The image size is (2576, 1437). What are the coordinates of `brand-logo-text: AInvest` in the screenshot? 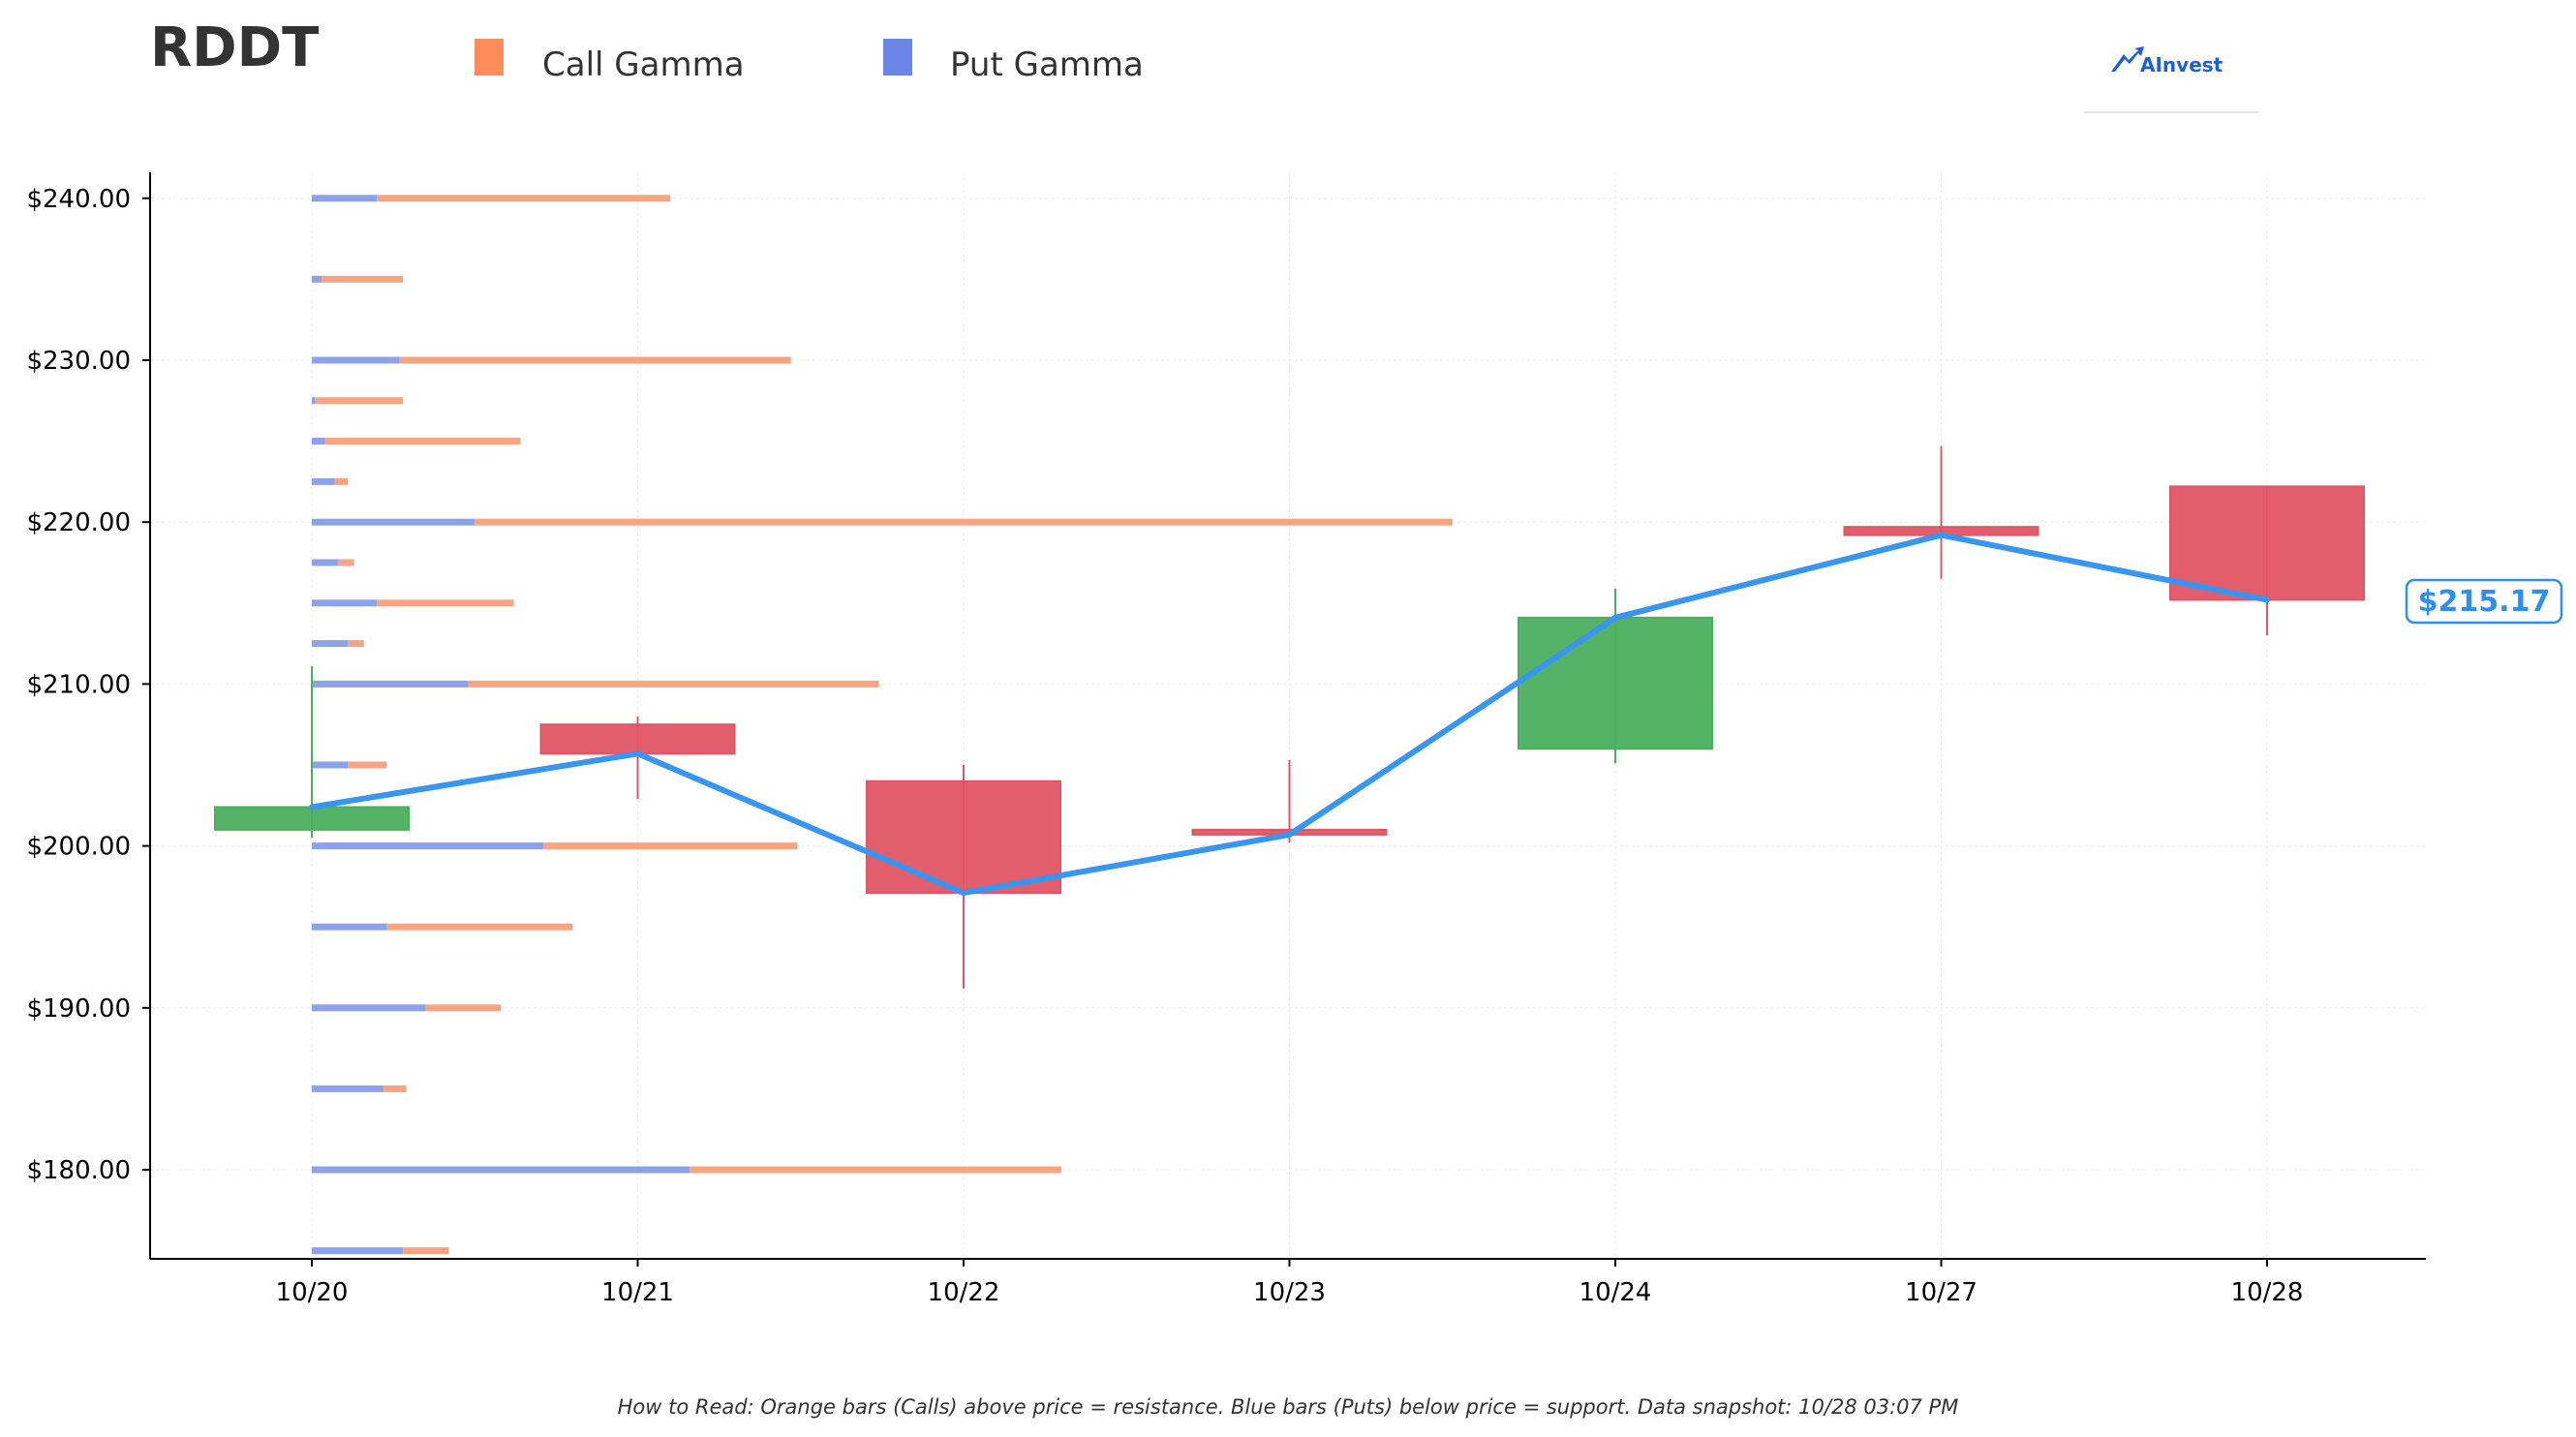 It's located at (2181, 65).